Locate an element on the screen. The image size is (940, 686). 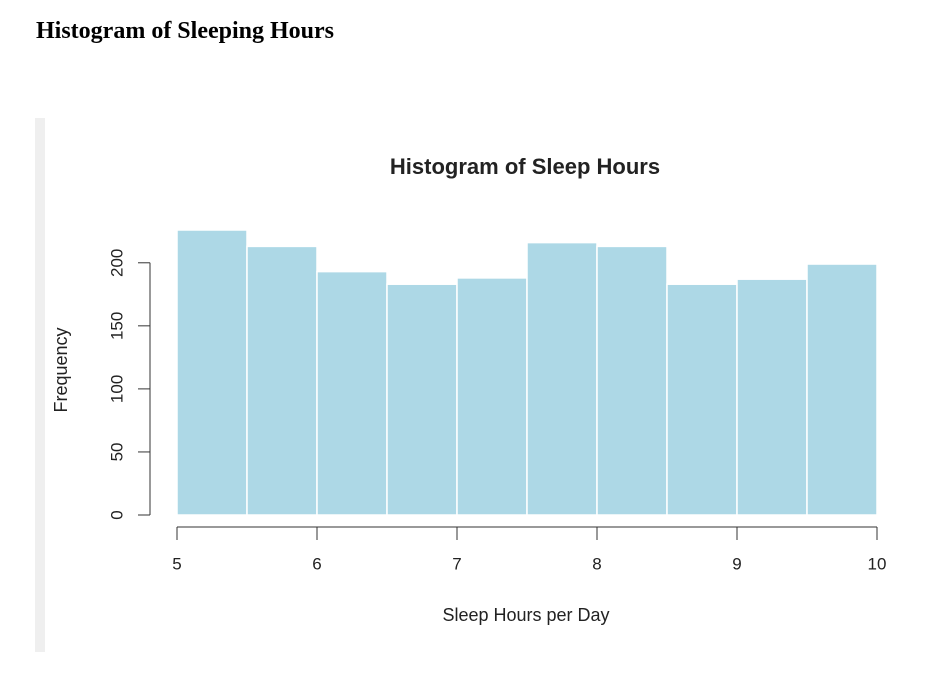
chart-title: Histogram of Sleep Hours is located at coordinates (525, 166).